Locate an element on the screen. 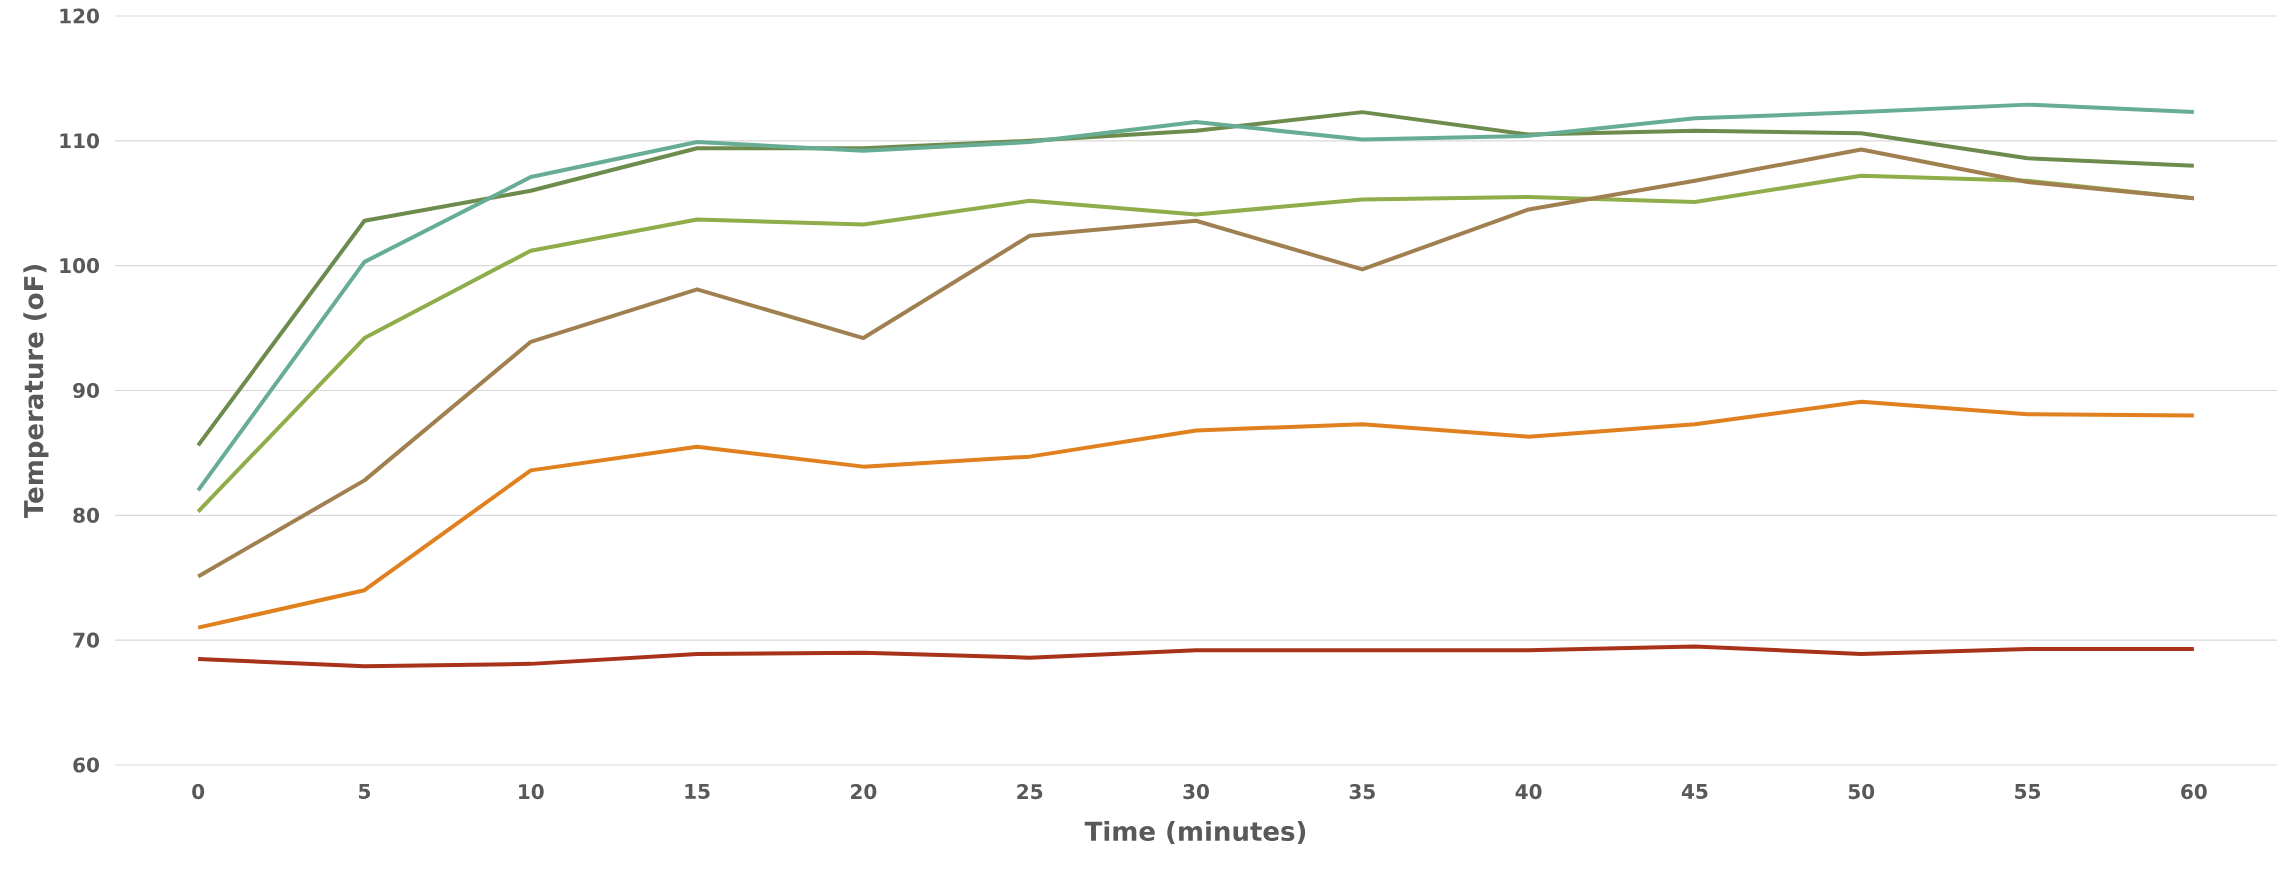  x-tick-label: 5 is located at coordinates (365, 791).